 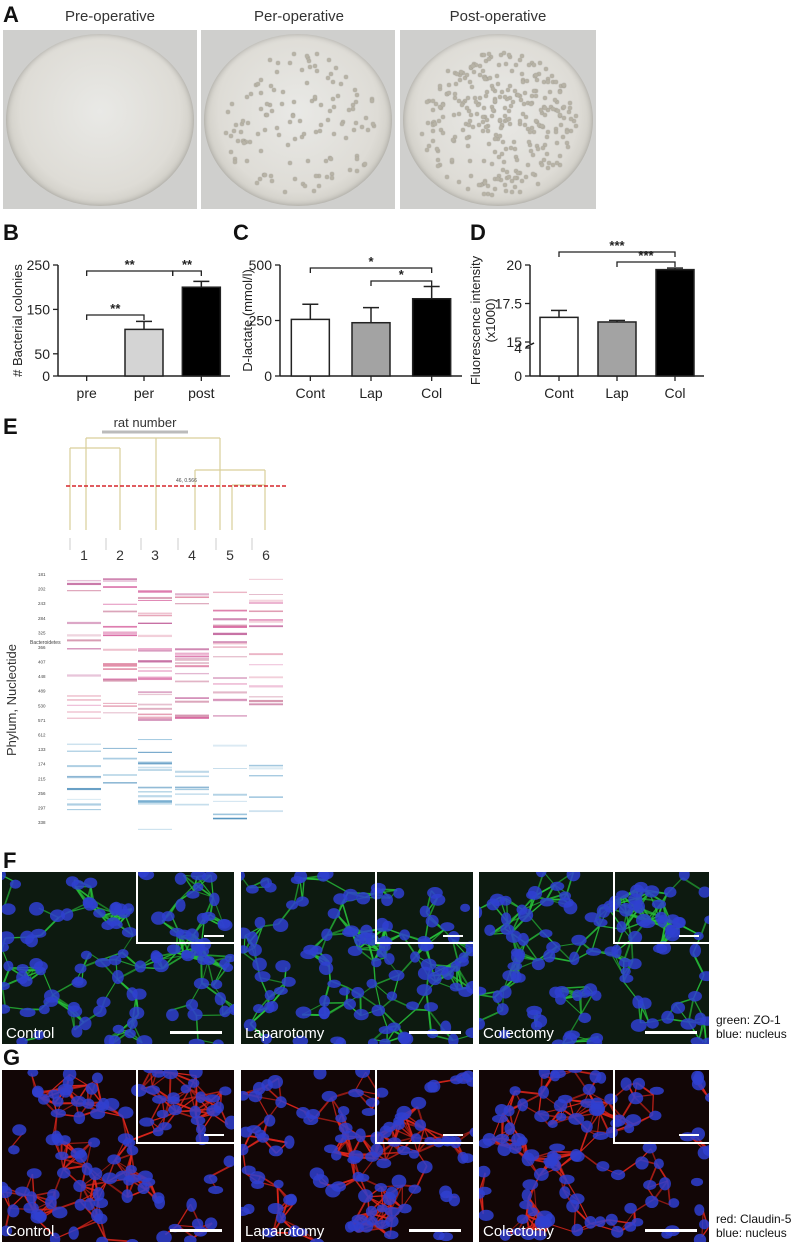 I want to click on micrograph-image, so click(x=118, y=958).